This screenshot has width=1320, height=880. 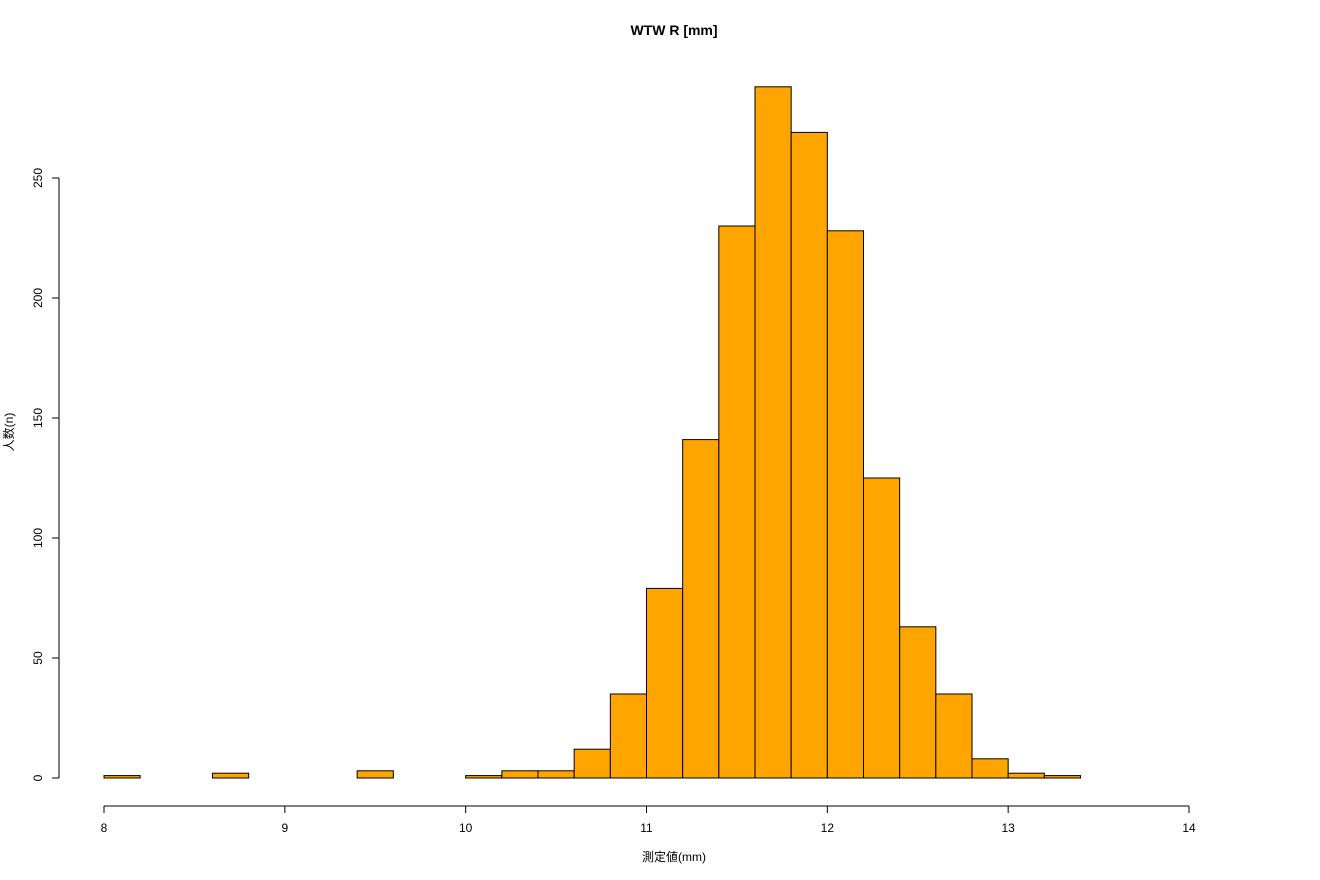 What do you see at coordinates (466, 828) in the screenshot?
I see `x-tick-label: 10` at bounding box center [466, 828].